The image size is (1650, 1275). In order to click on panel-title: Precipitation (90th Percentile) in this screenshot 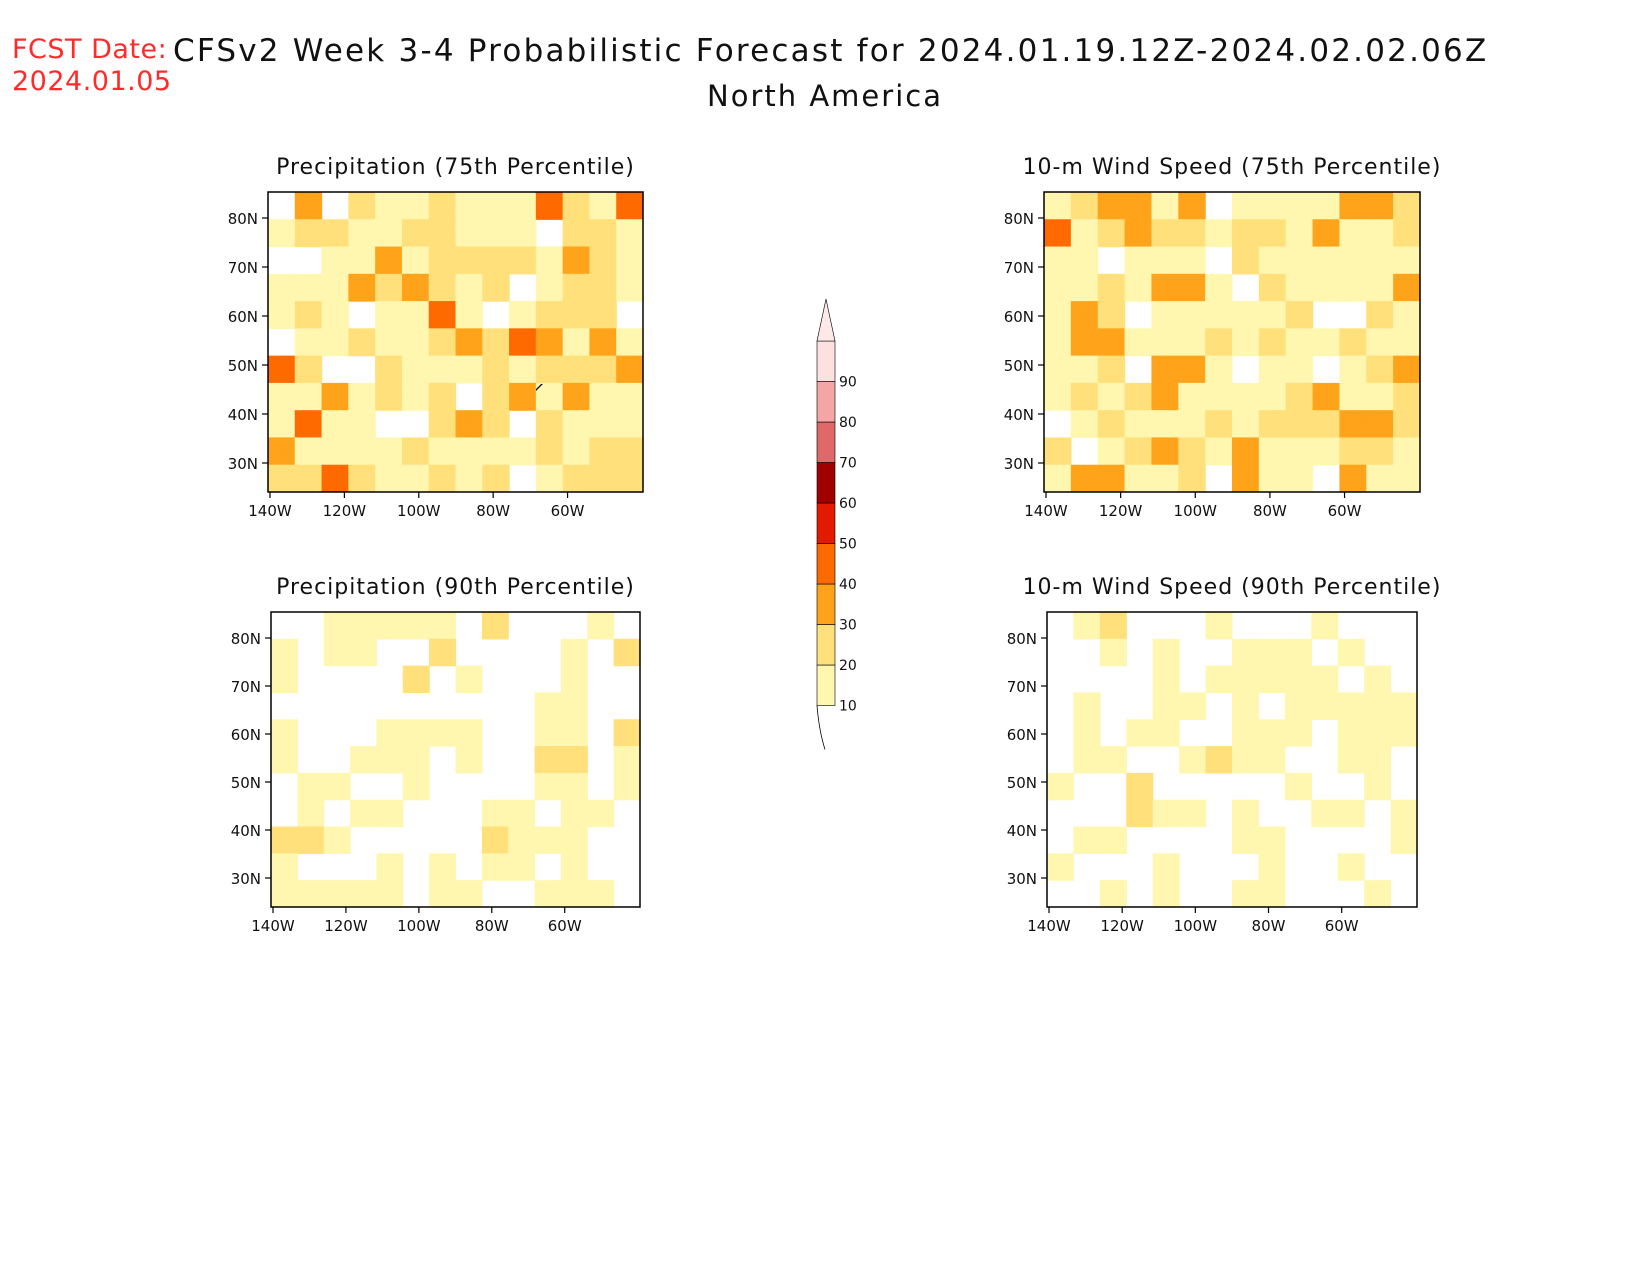, I will do `click(455, 587)`.